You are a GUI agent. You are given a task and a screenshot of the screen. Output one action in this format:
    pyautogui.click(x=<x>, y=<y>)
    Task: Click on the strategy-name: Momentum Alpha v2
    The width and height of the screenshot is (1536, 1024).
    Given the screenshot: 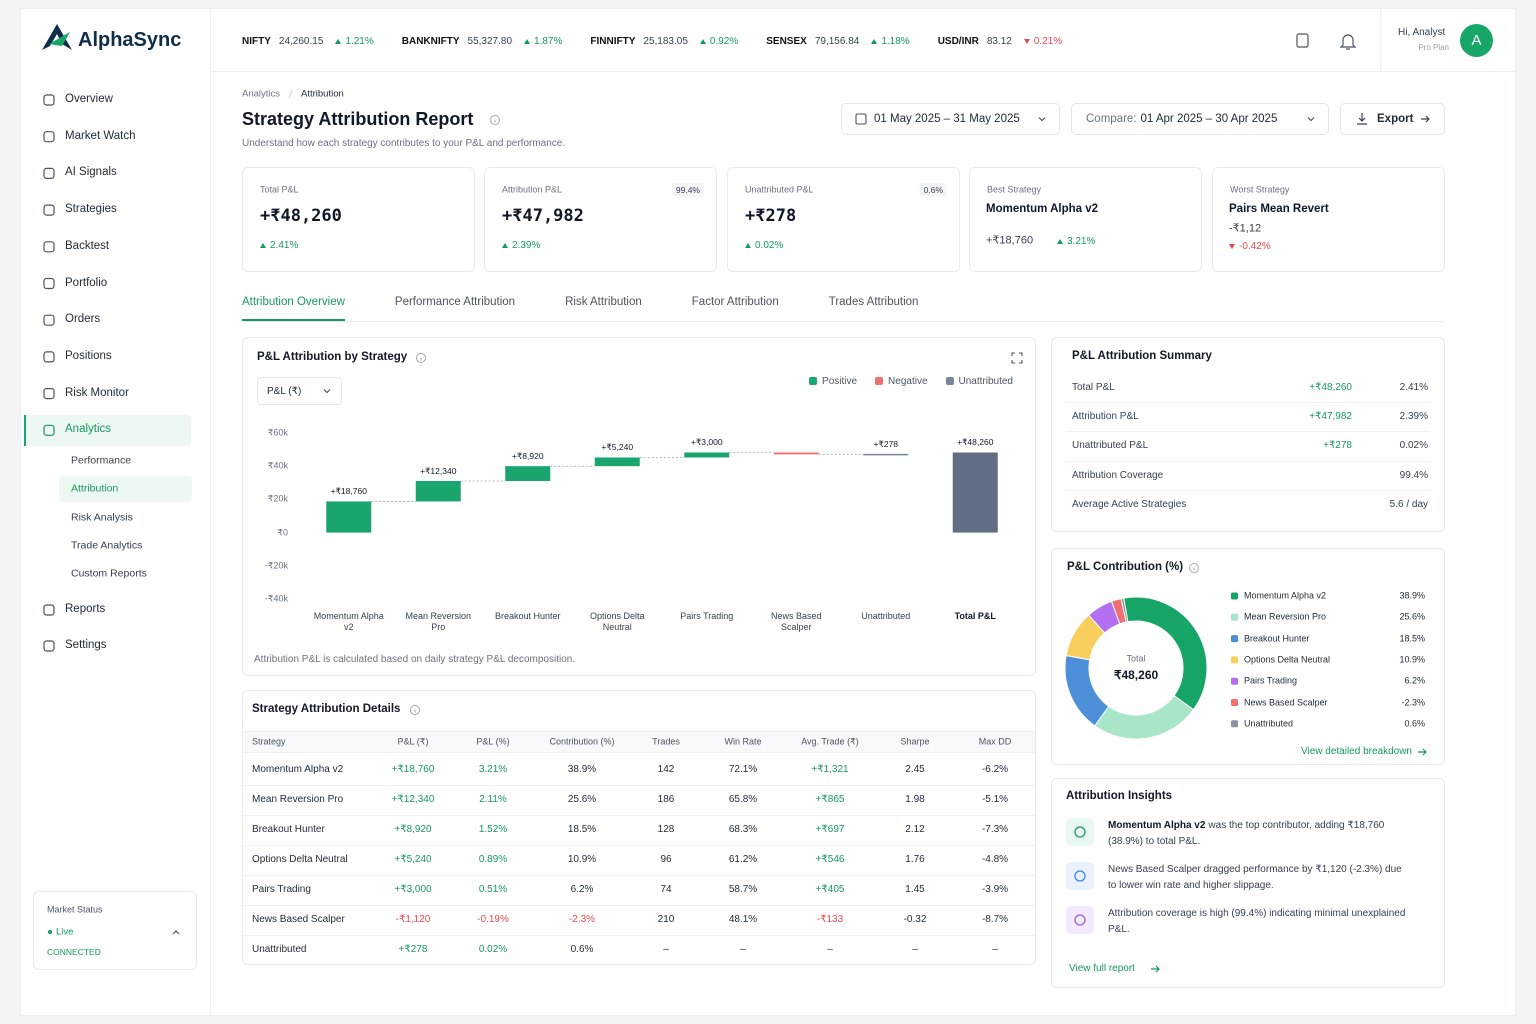 What is the action you would take?
    pyautogui.click(x=298, y=769)
    